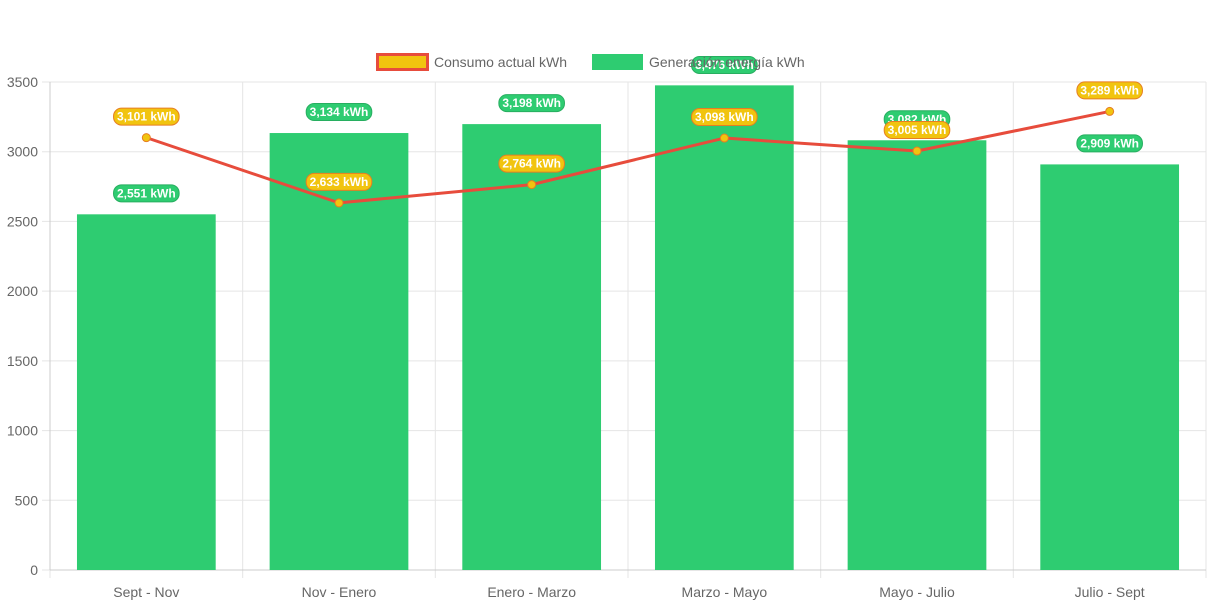  Describe the element at coordinates (339, 592) in the screenshot. I see `x-tick-label: Nov - Enero` at that location.